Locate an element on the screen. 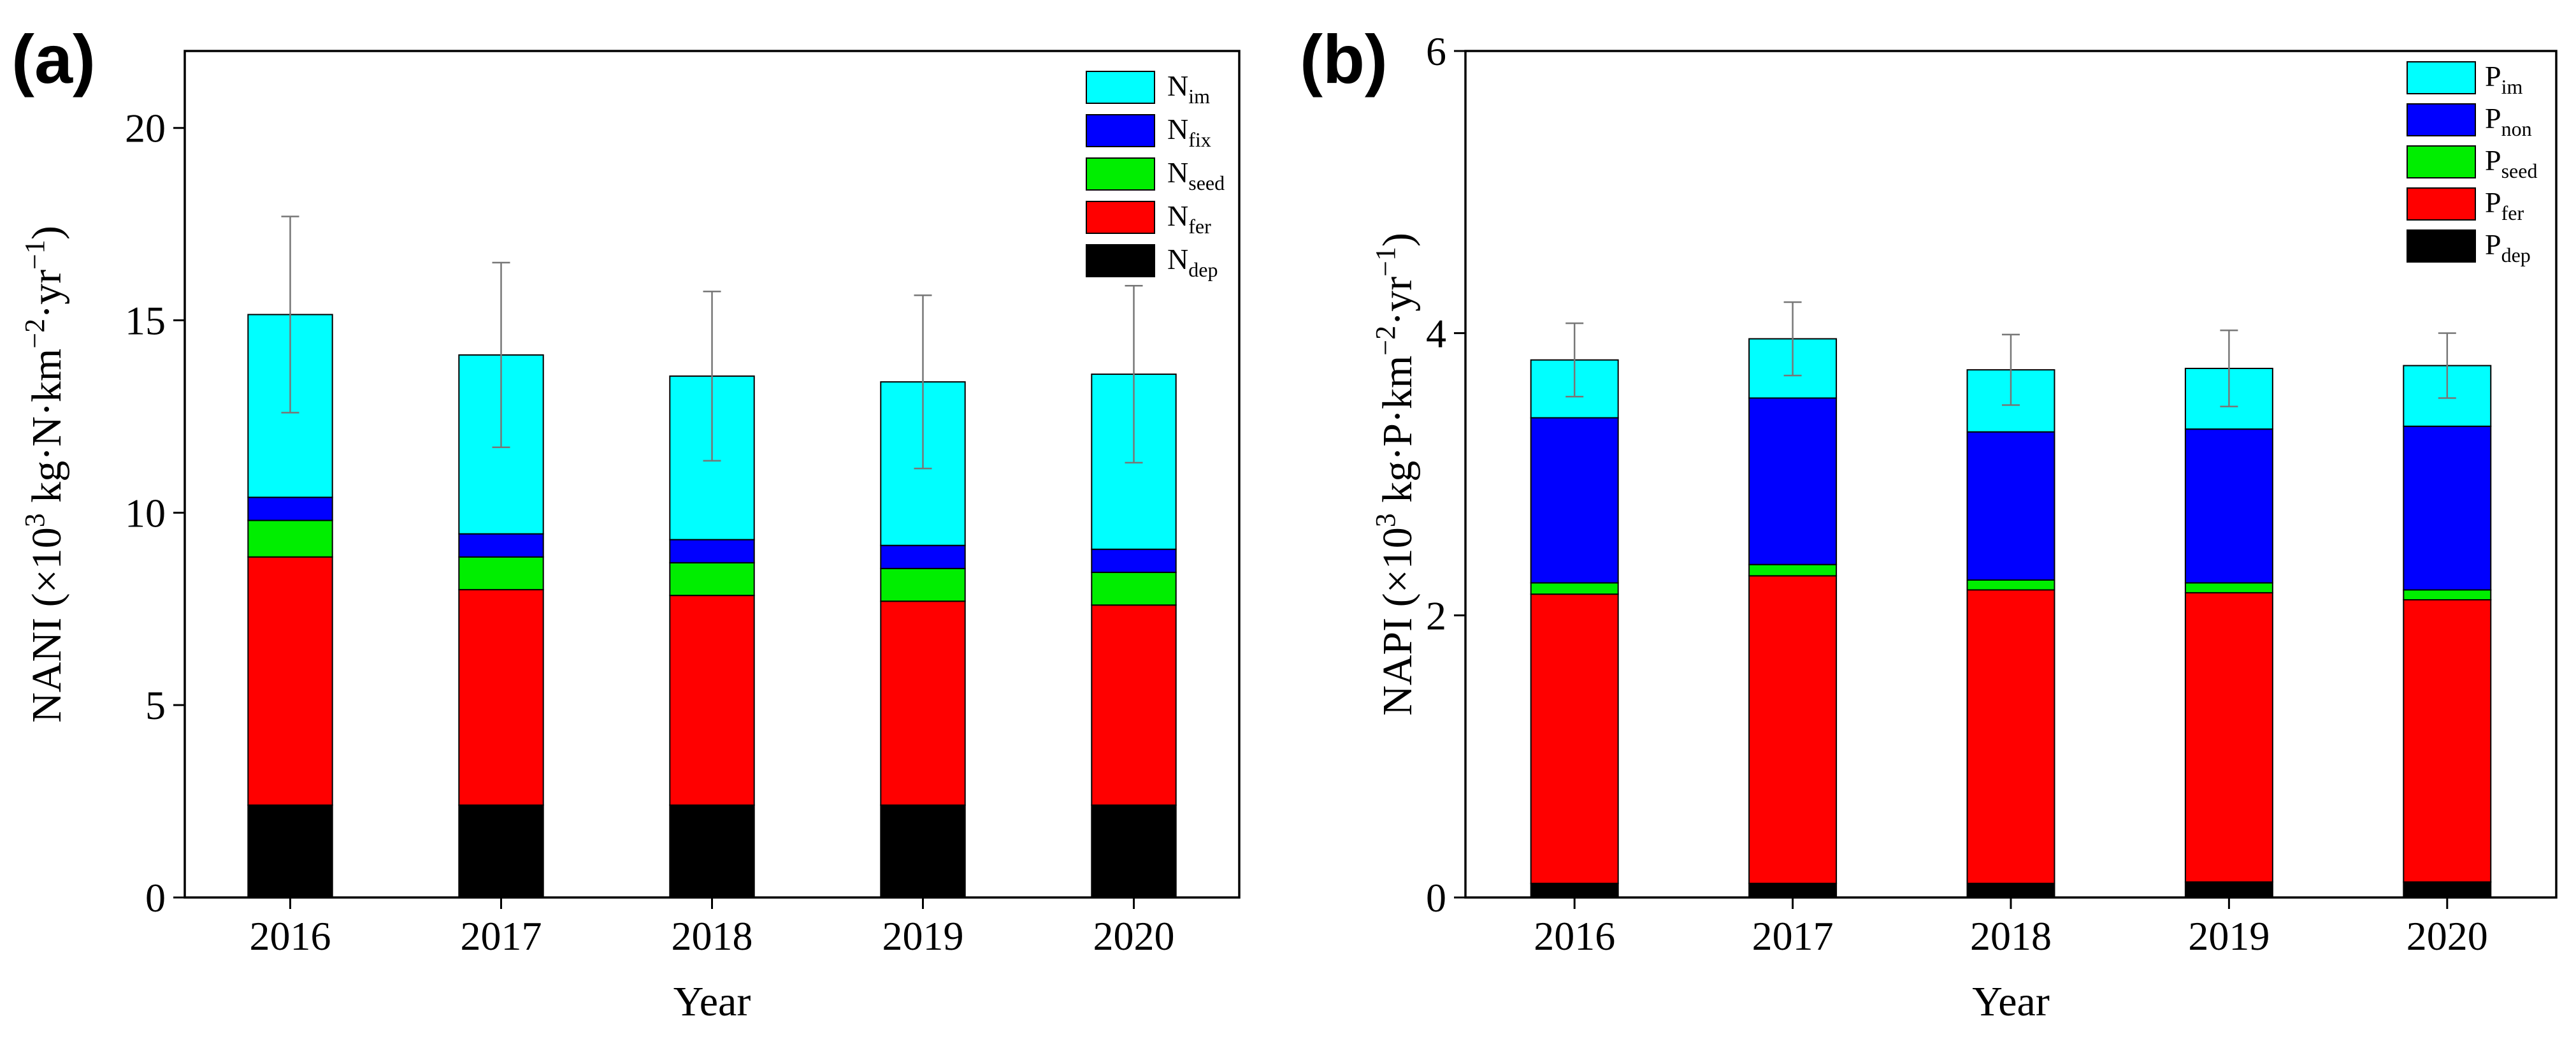 Image resolution: width=2576 pixels, height=1046 pixels. legend-item-n-fer: Nfer is located at coordinates (1148, 219).